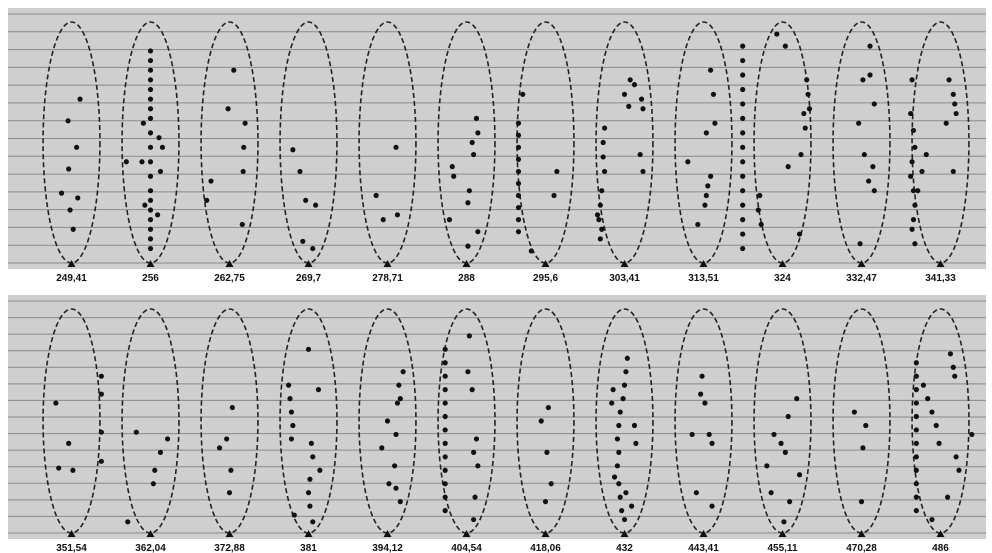 The height and width of the screenshot is (553, 992). Describe the element at coordinates (861, 548) in the screenshot. I see `group-label: 470,28` at that location.